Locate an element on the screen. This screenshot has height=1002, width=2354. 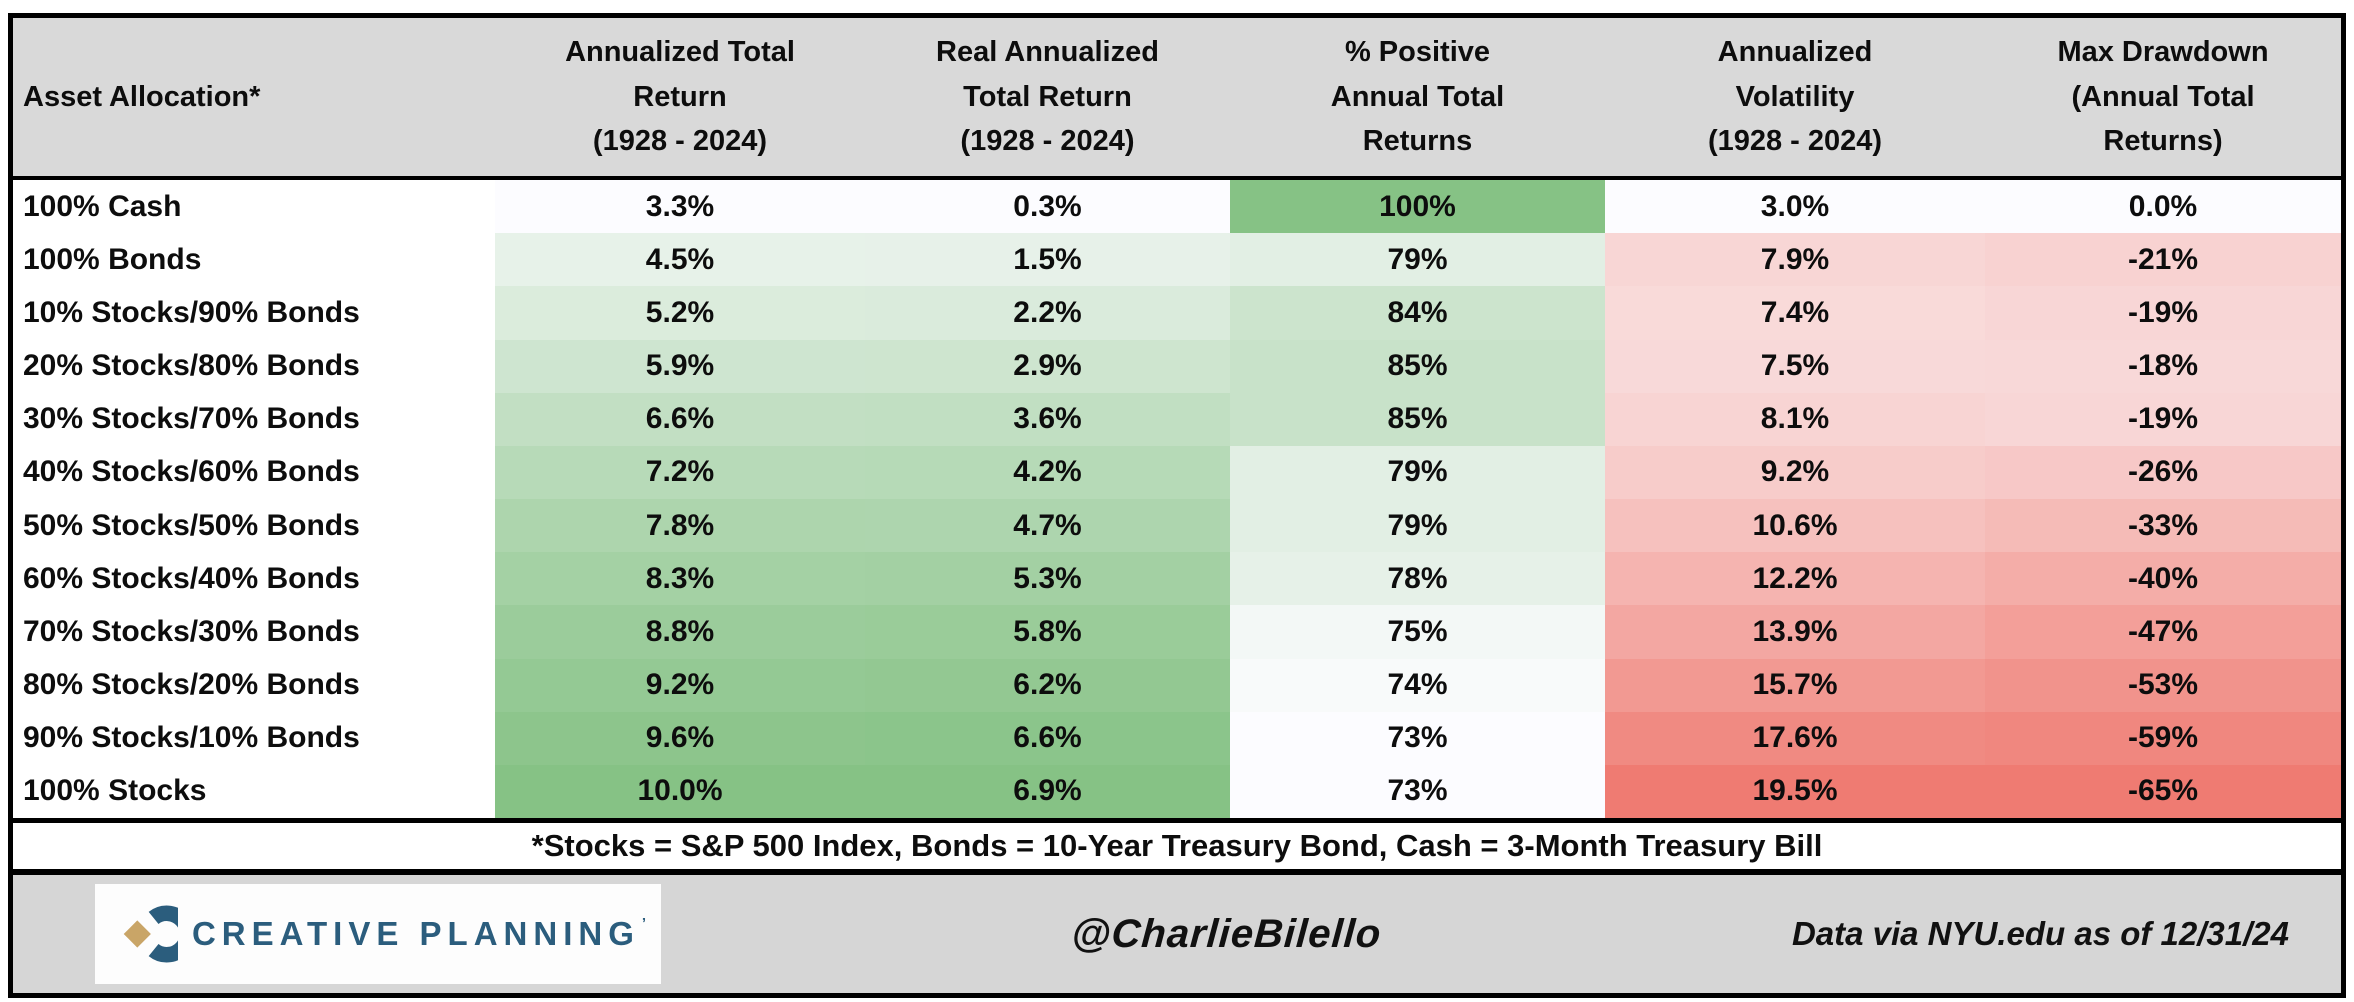
table-row: 20% Stocks/80% Bonds 5.9% 2.9% 85% 7.5% -18% is located at coordinates (1177, 366).